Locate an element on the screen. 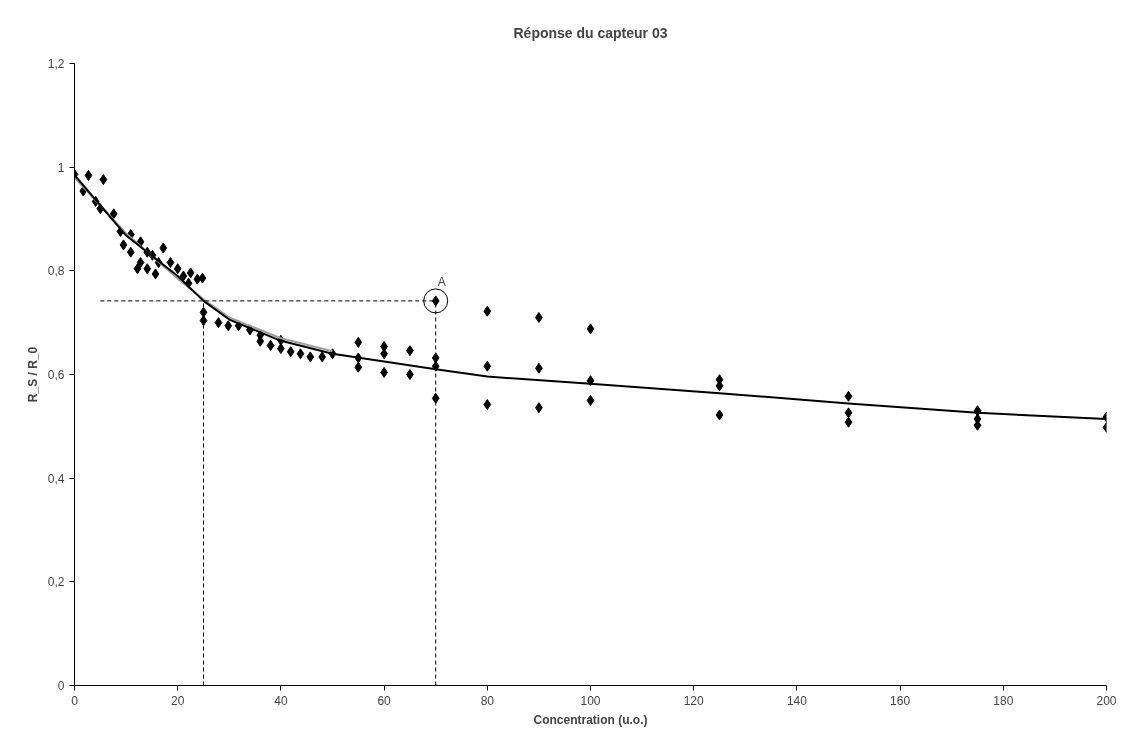 The image size is (1122, 748). x-tick-label: 0 is located at coordinates (75, 700).